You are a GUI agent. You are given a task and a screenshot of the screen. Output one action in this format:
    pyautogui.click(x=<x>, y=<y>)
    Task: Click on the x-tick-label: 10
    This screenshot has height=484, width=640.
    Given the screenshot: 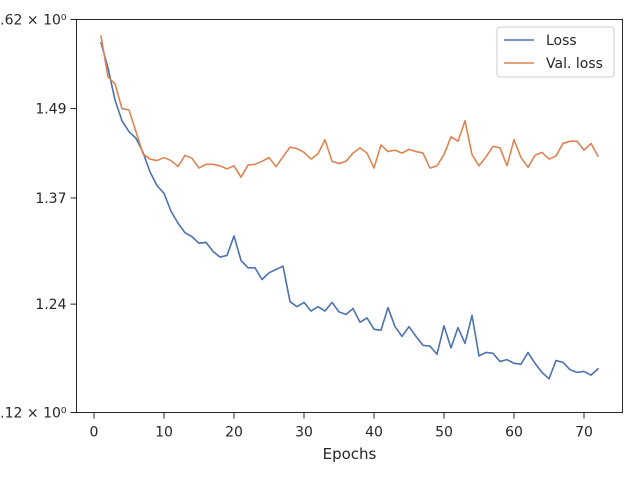 What is the action you would take?
    pyautogui.click(x=164, y=433)
    